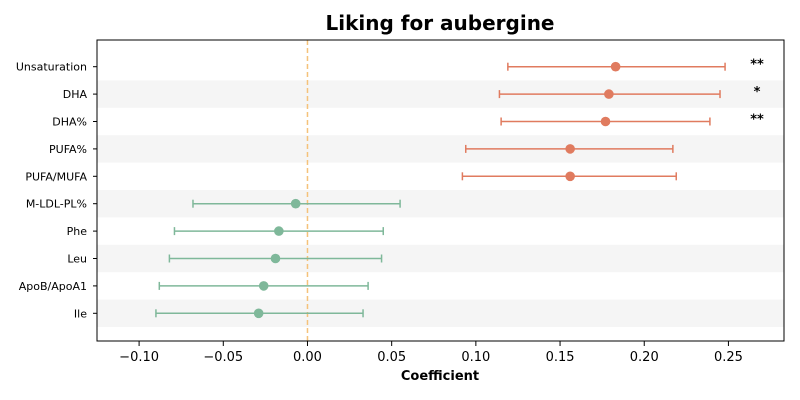 The image size is (800, 400). I want to click on row-pufa-mufa, so click(569, 176).